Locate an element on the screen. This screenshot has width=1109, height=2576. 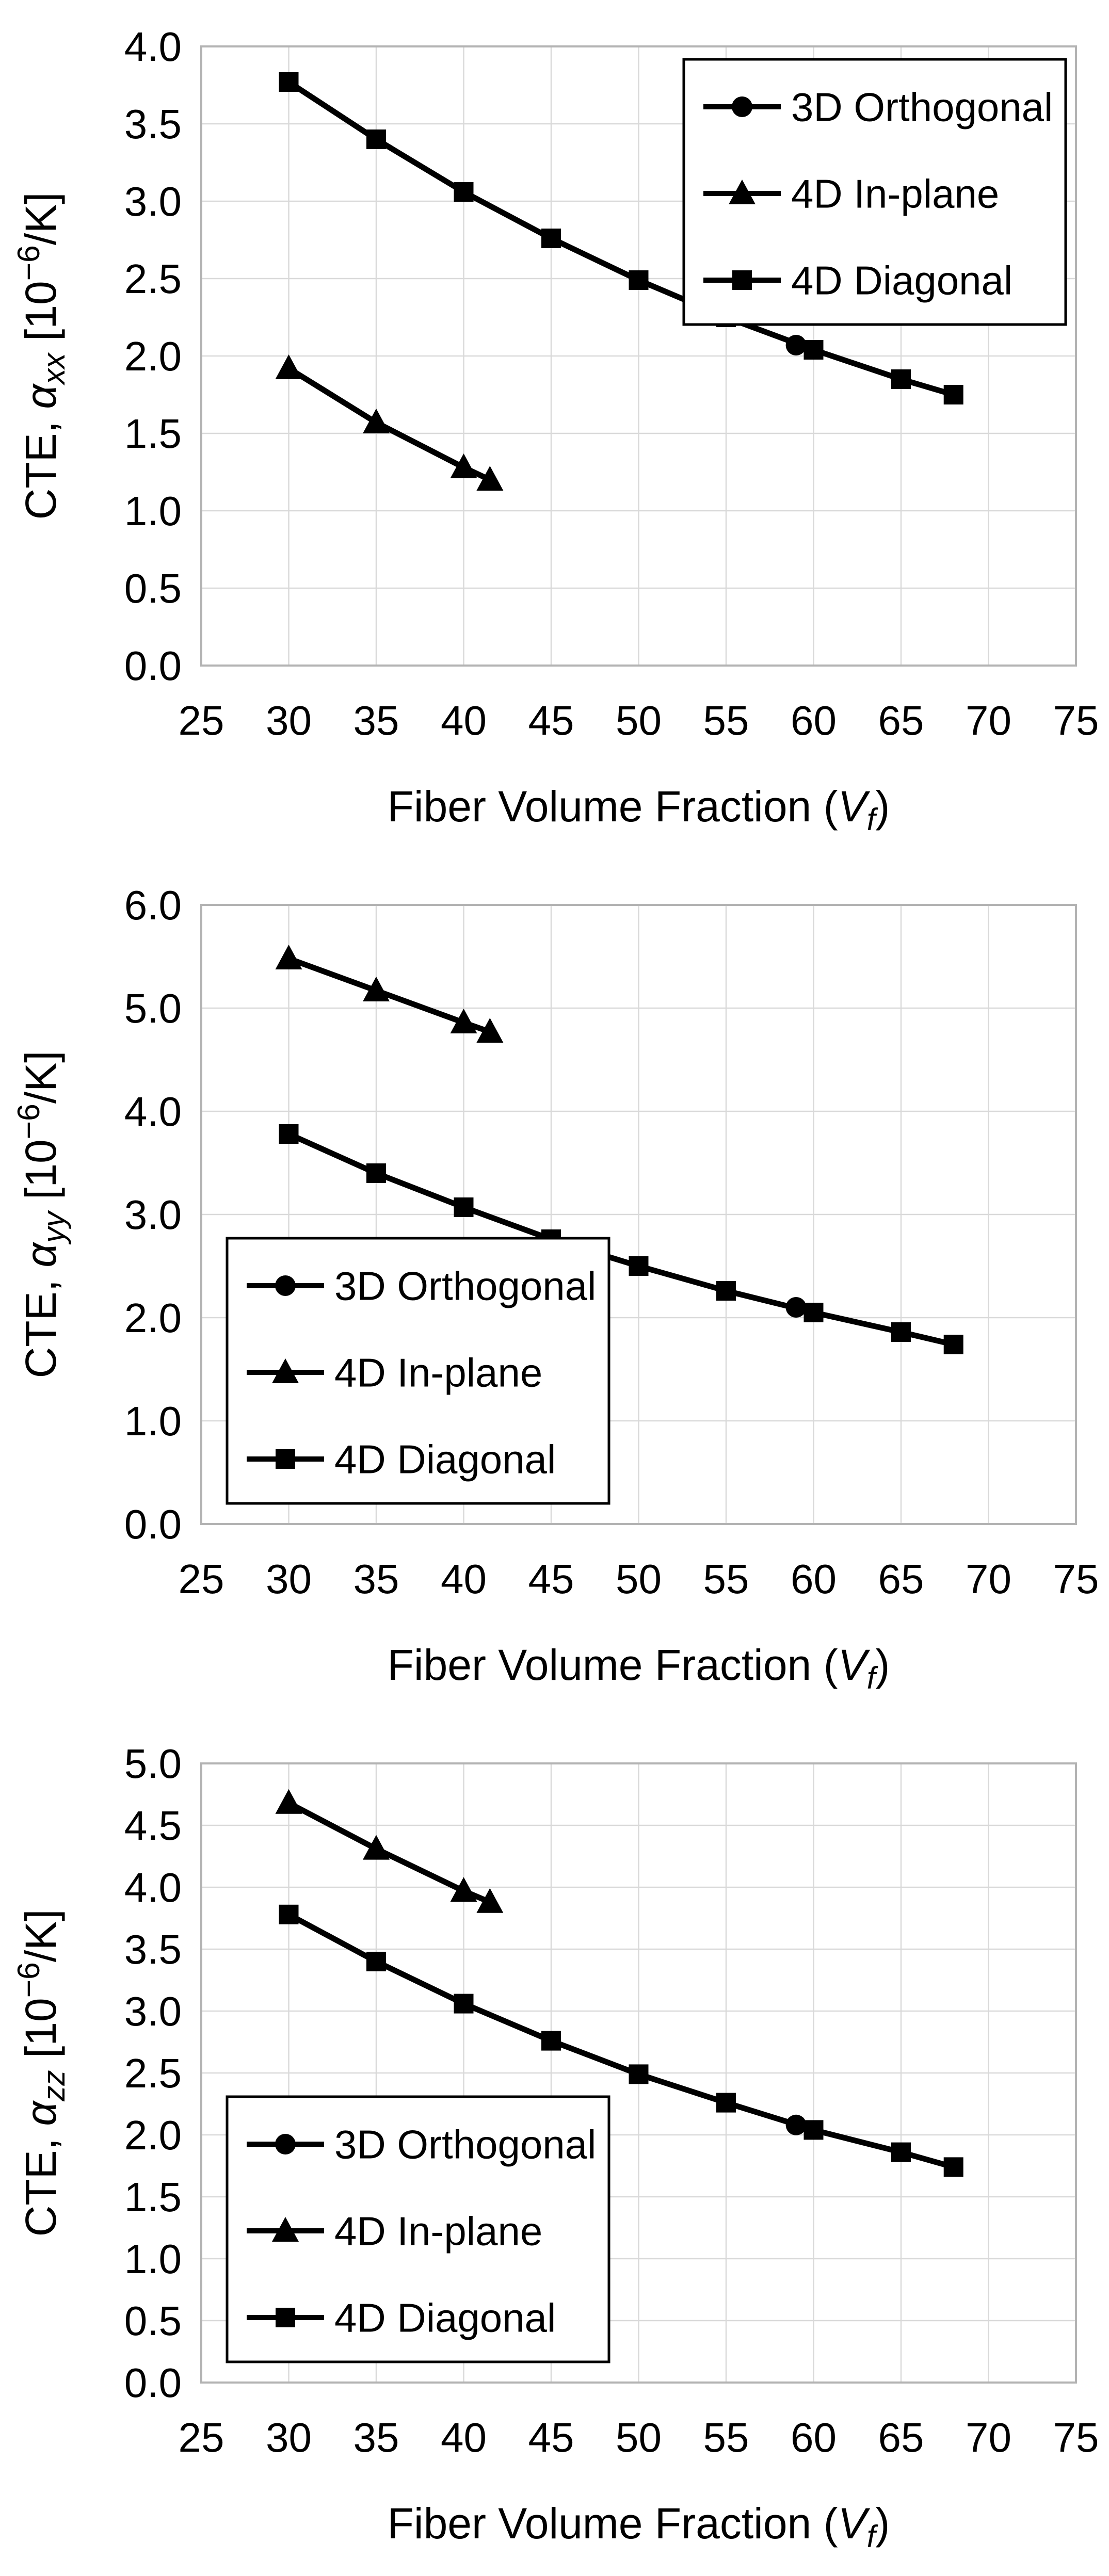
y-tick-label: 6.0 is located at coordinates (153, 905).